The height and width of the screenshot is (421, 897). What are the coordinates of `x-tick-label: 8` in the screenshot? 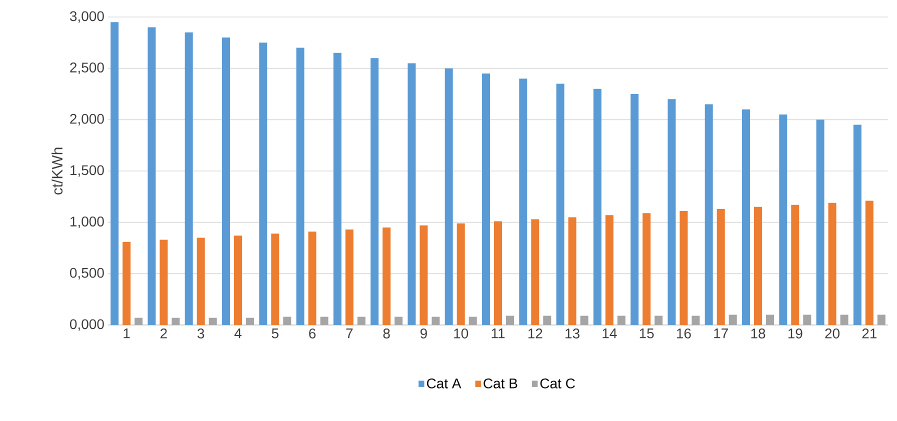 It's located at (386, 333).